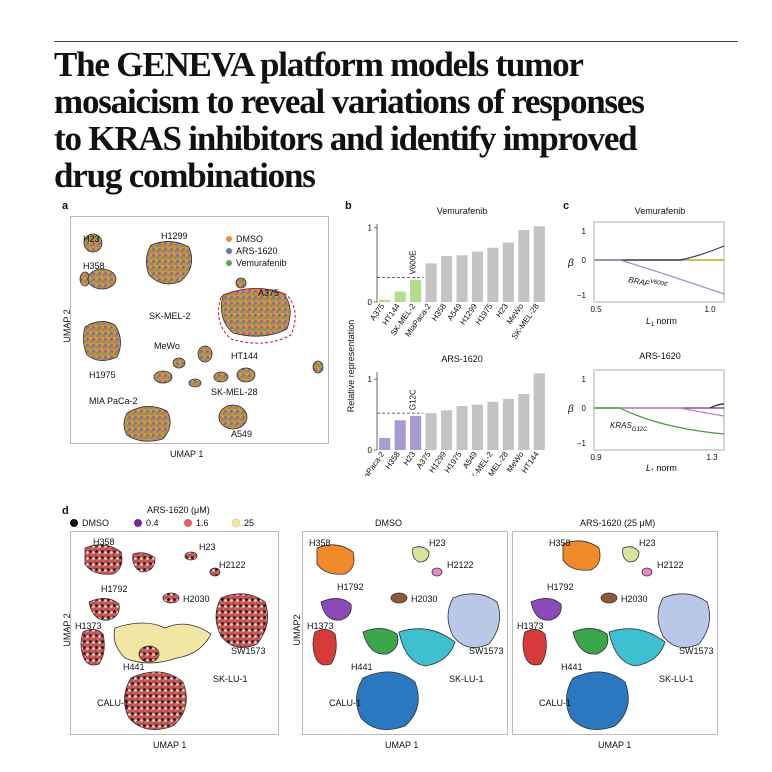  I want to click on panel-a-xlabel: UMAP 1, so click(187, 454).